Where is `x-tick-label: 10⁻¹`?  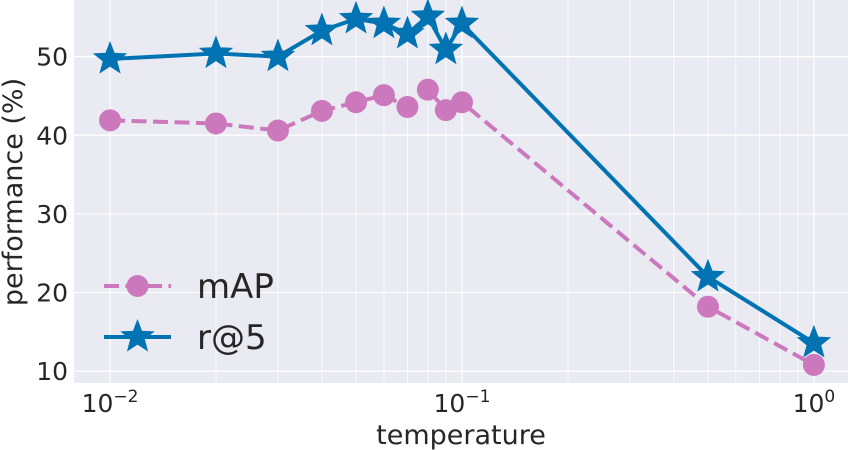
x-tick-label: 10⁻¹ is located at coordinates (462, 402).